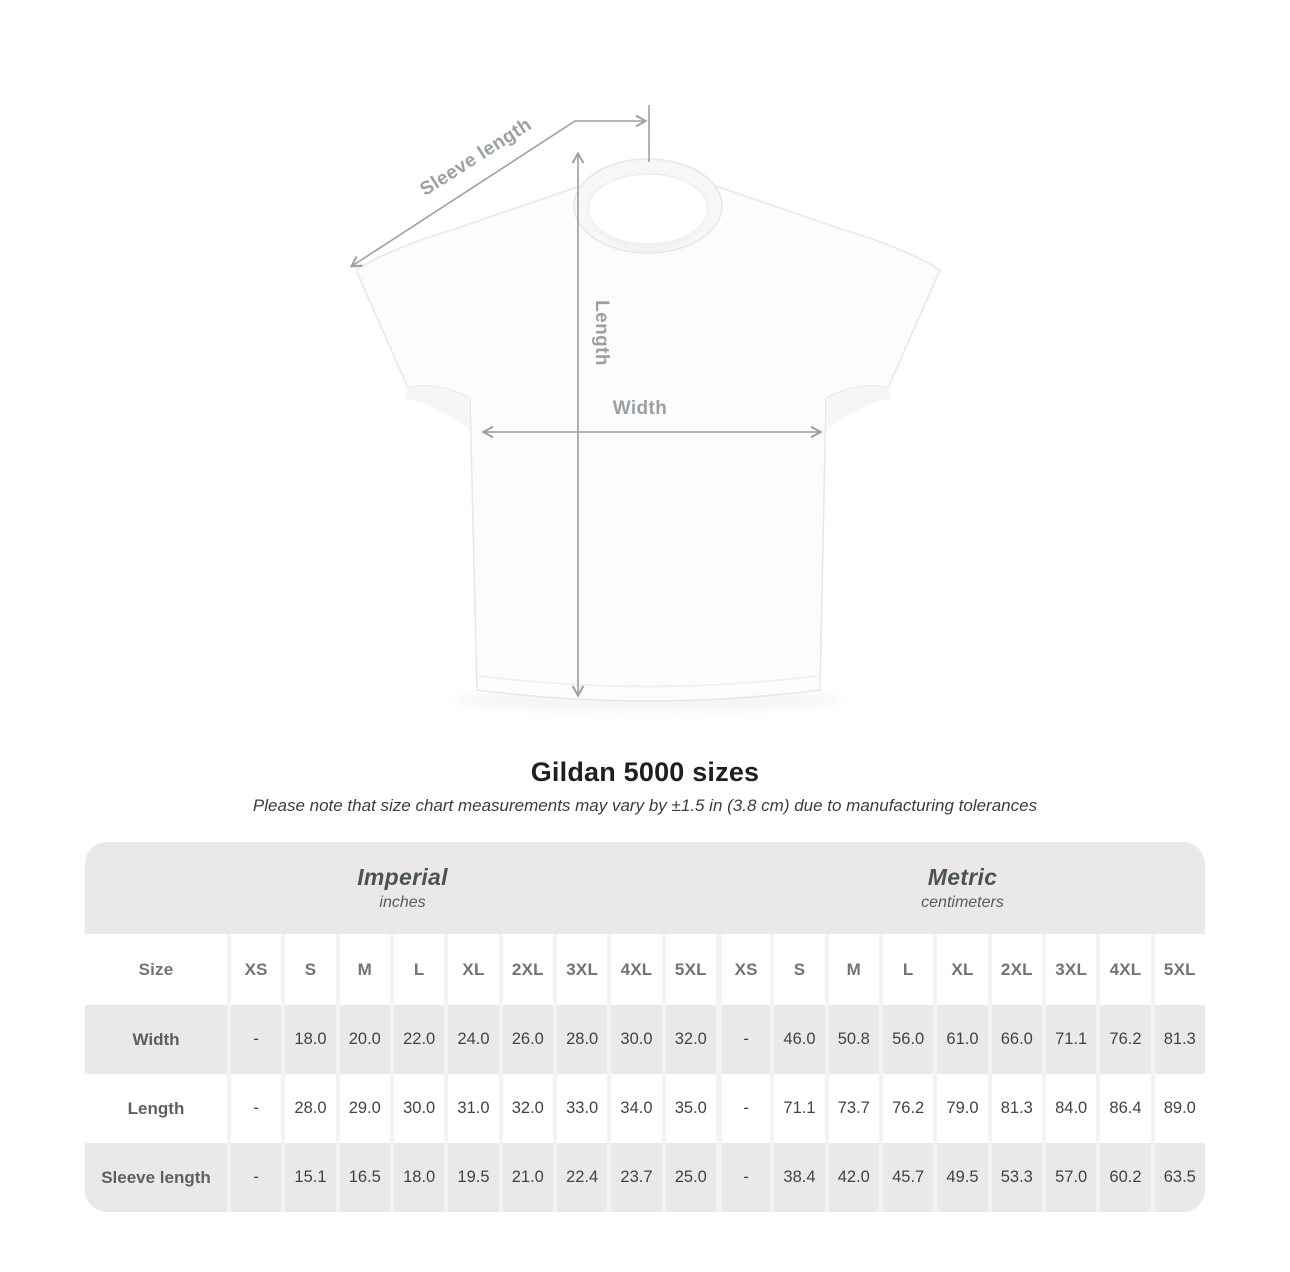 The width and height of the screenshot is (1290, 1272). I want to click on size-value-cell: 73.7, so click(853, 1109).